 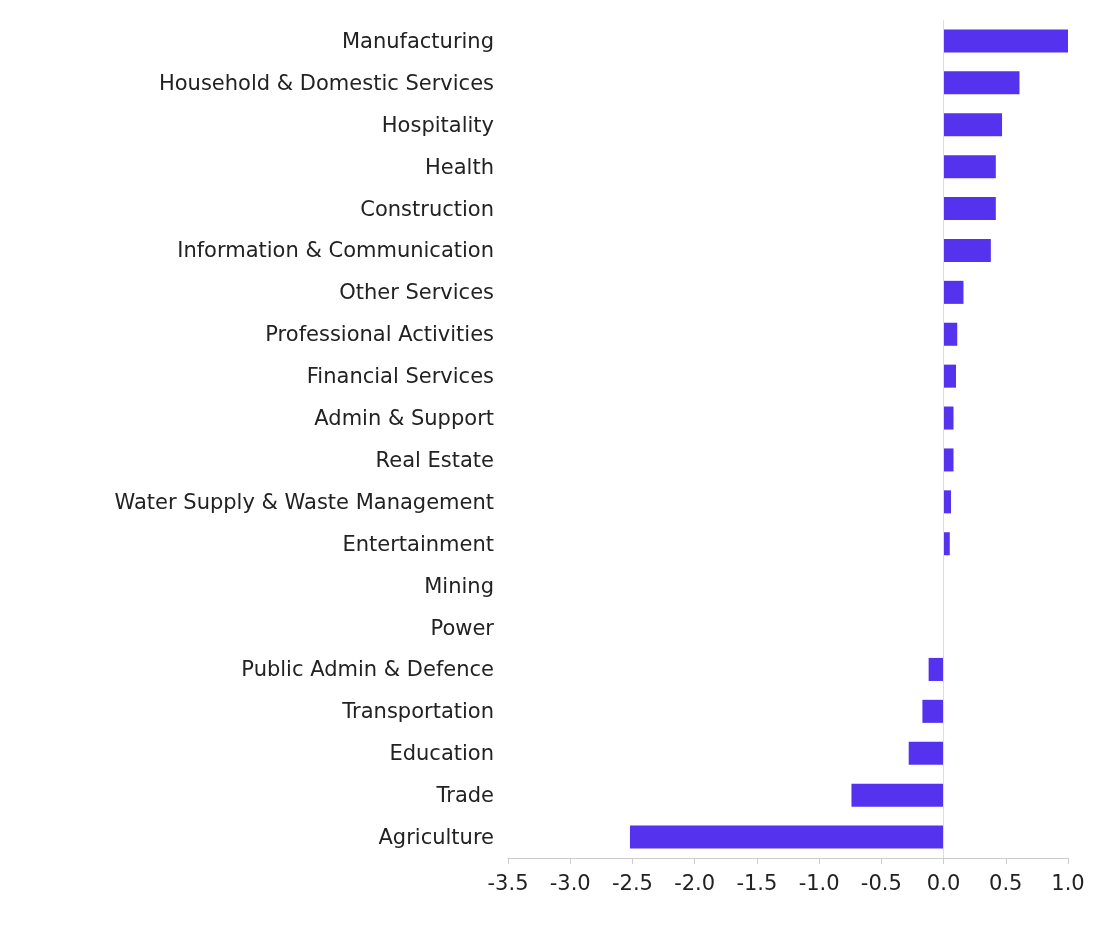 What do you see at coordinates (757, 882) in the screenshot?
I see `x-tick-label: -1.5` at bounding box center [757, 882].